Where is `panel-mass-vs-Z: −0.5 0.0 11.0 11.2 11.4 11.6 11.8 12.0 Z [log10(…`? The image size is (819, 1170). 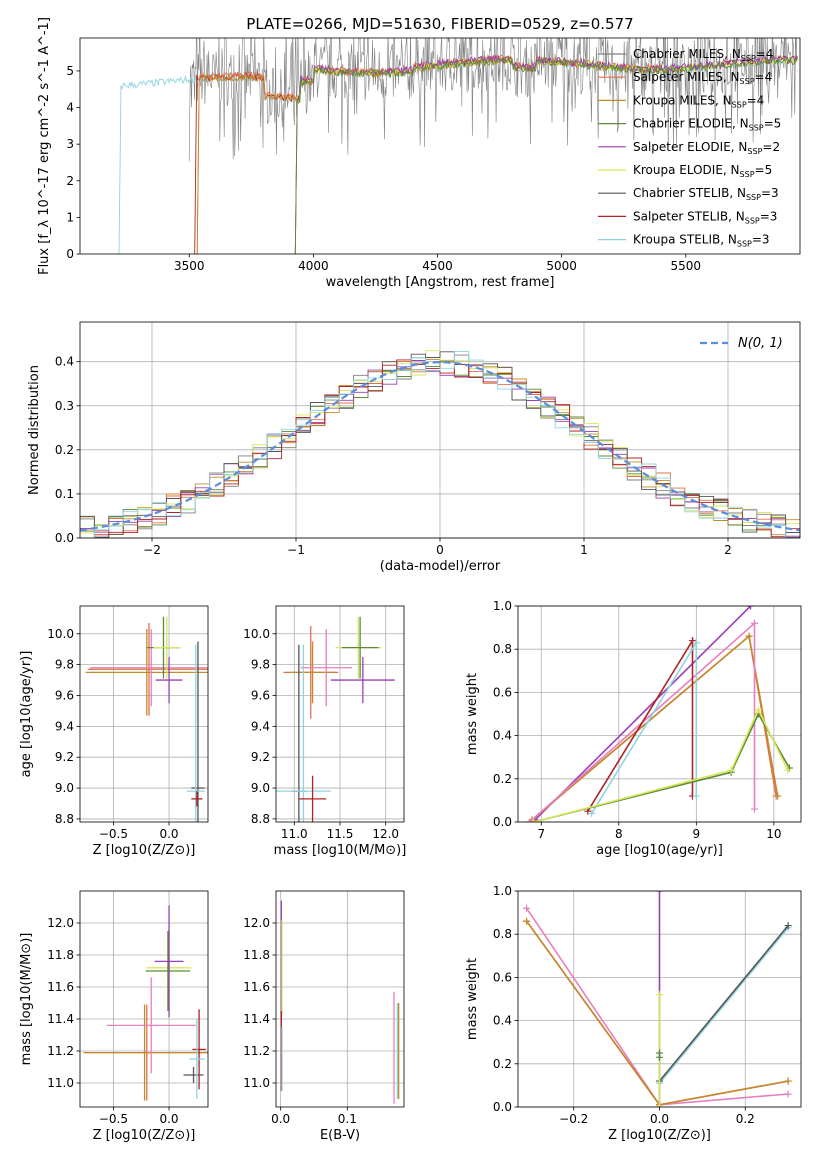 panel-mass-vs-Z: −0.5 0.0 11.0 11.2 11.4 11.6 11.8 12.0 Z [log10(… is located at coordinates (114, 1016).